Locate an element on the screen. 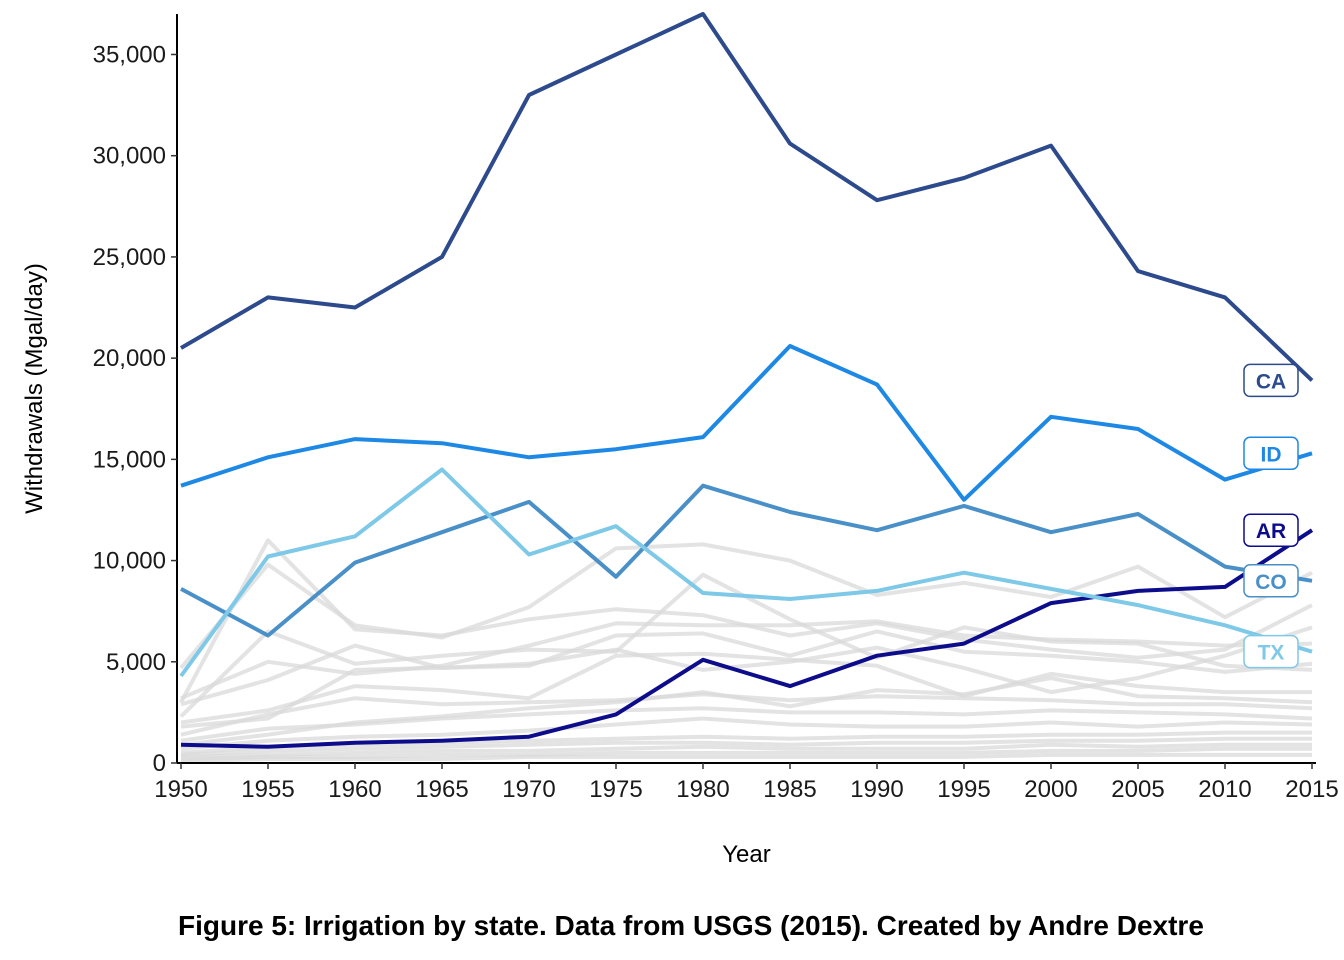 The image size is (1344, 960). x-tick-label: 1985 is located at coordinates (789, 789).